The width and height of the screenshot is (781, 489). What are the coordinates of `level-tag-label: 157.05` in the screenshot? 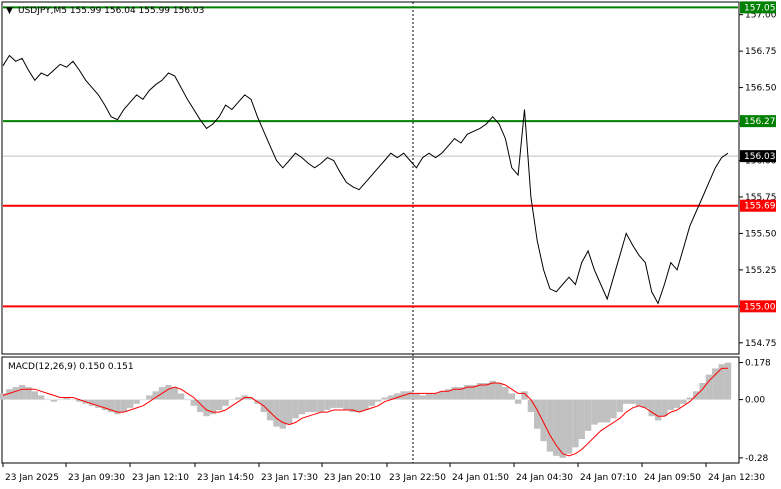 It's located at (760, 8).